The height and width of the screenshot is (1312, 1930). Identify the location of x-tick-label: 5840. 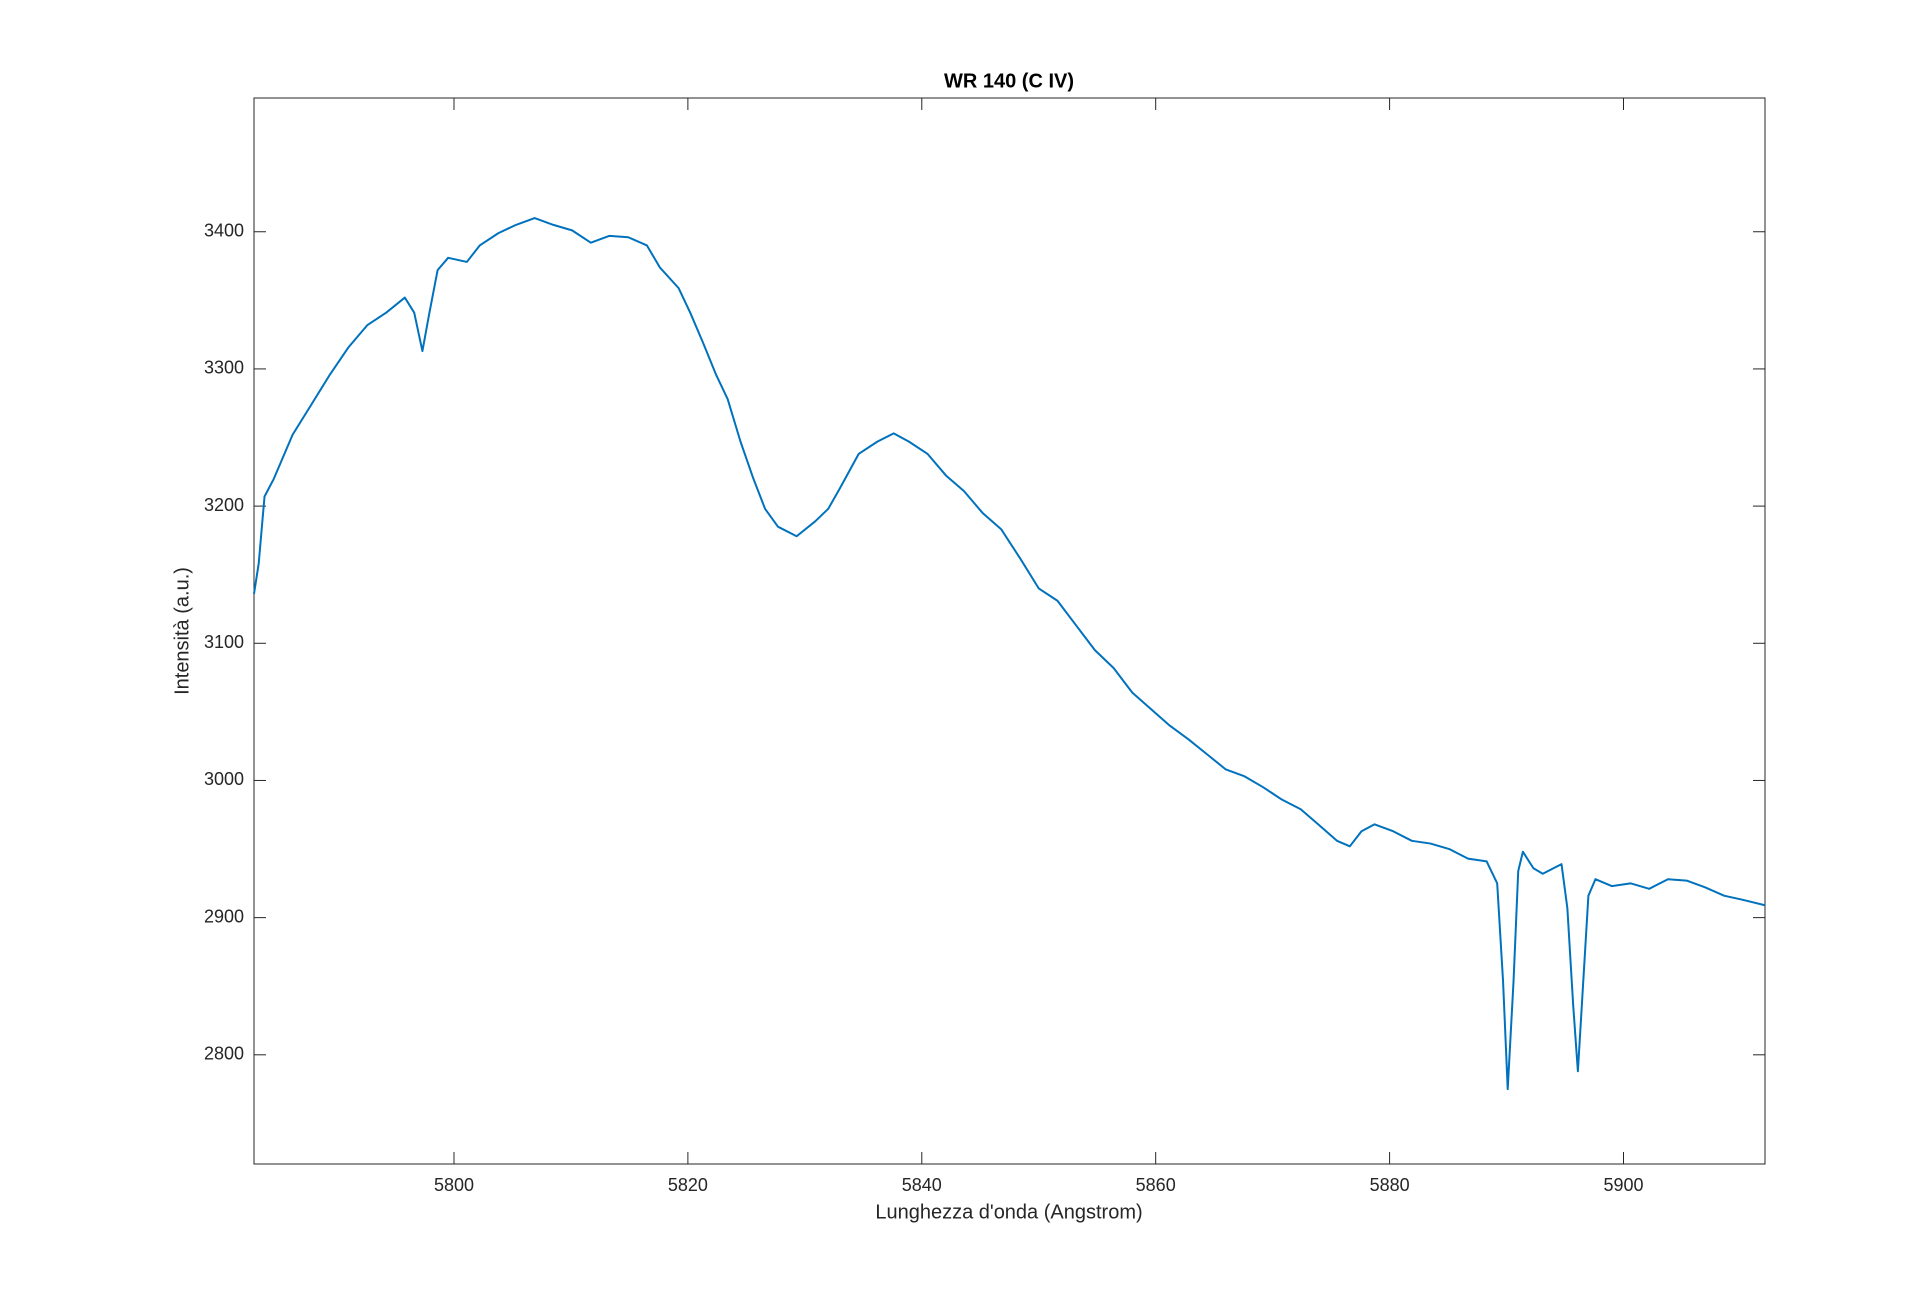
(922, 1185).